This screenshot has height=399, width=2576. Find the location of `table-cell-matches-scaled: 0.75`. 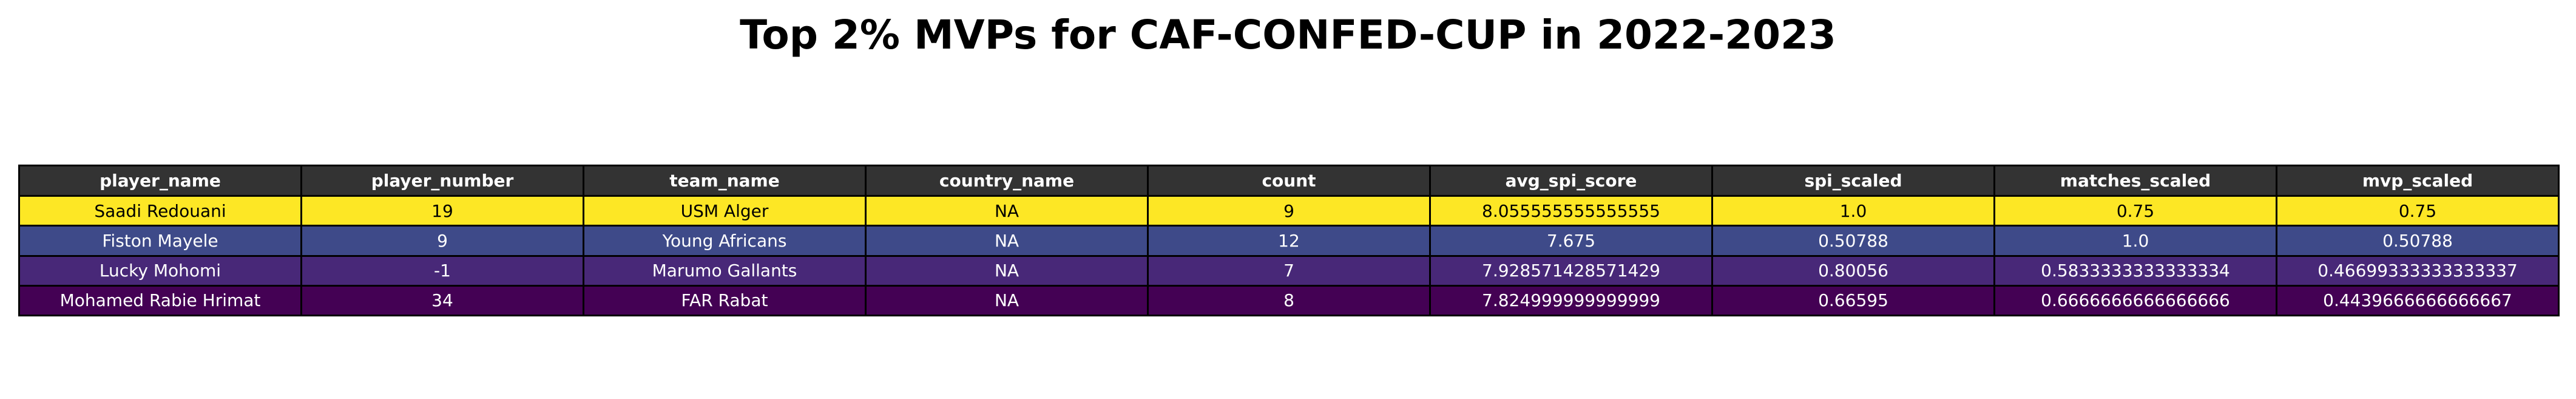

table-cell-matches-scaled: 0.75 is located at coordinates (2135, 210).